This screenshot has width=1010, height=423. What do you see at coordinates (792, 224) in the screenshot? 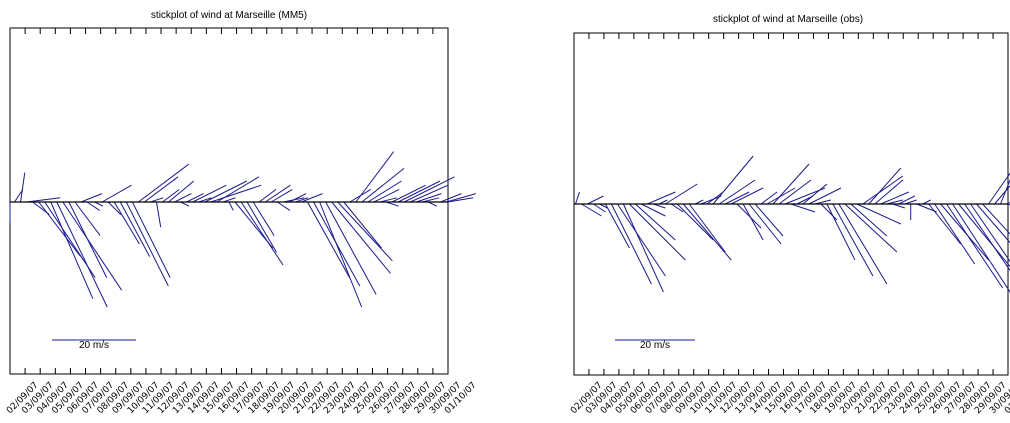
I see `wind-sticks-obs` at bounding box center [792, 224].